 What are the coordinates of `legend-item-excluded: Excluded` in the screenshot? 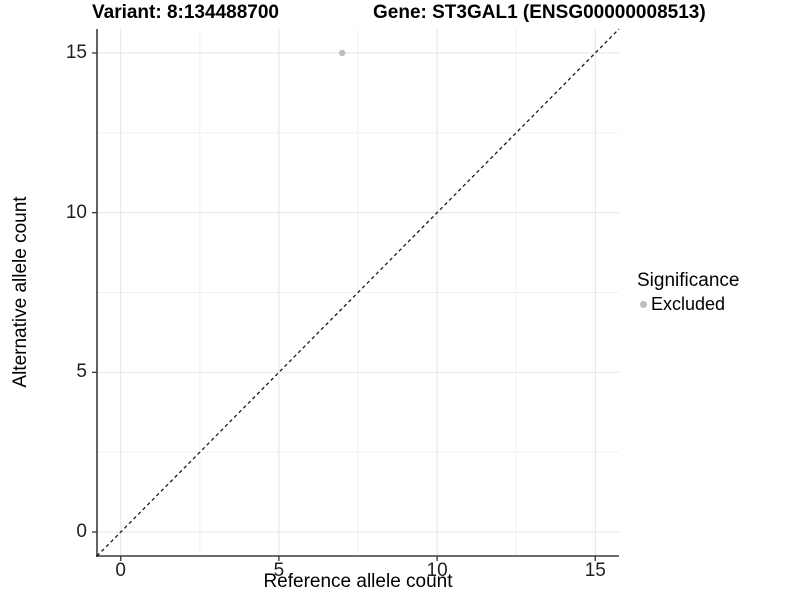 It's located at (687, 304).